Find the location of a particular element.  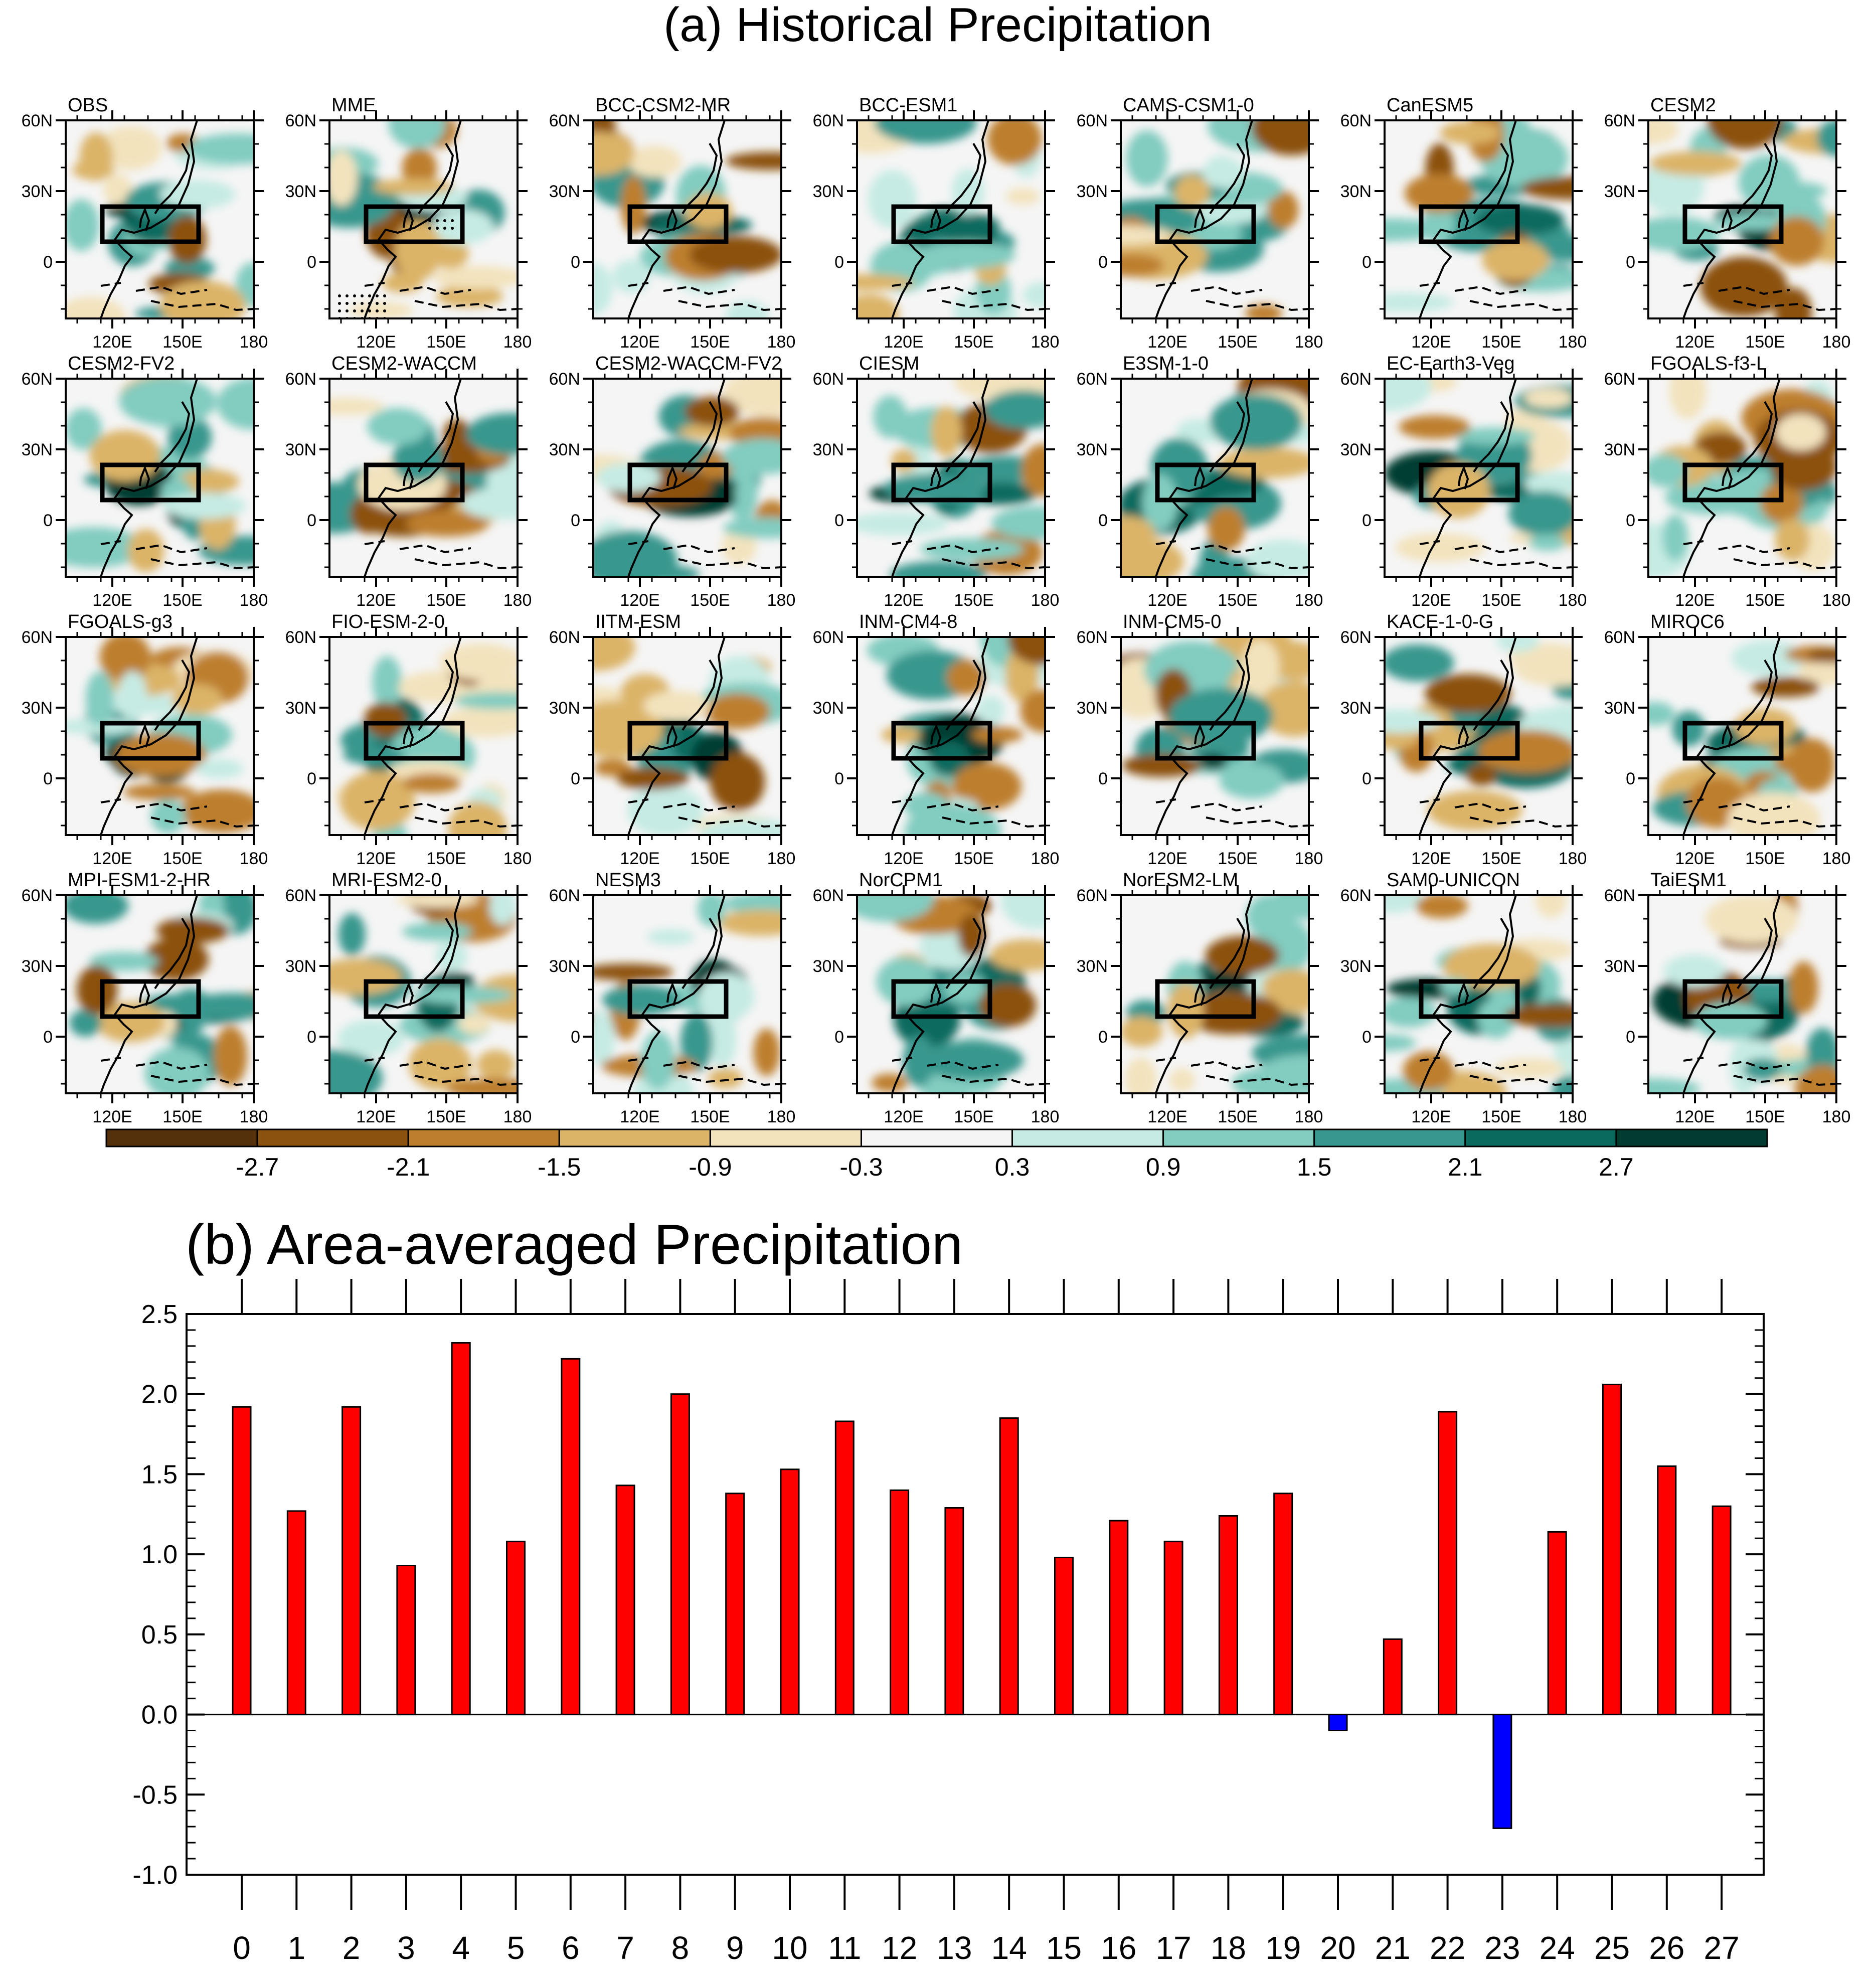

y-tick-label: 0.5 is located at coordinates (160, 1635).